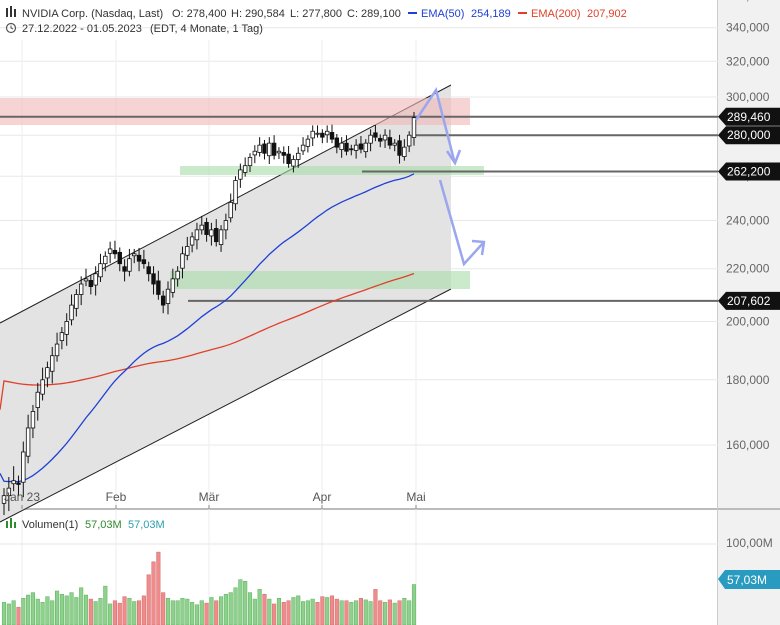 This screenshot has height=625, width=780. What do you see at coordinates (82, 29) in the screenshot?
I see `date-range: 27.12.2022 - 01.05.2023` at bounding box center [82, 29].